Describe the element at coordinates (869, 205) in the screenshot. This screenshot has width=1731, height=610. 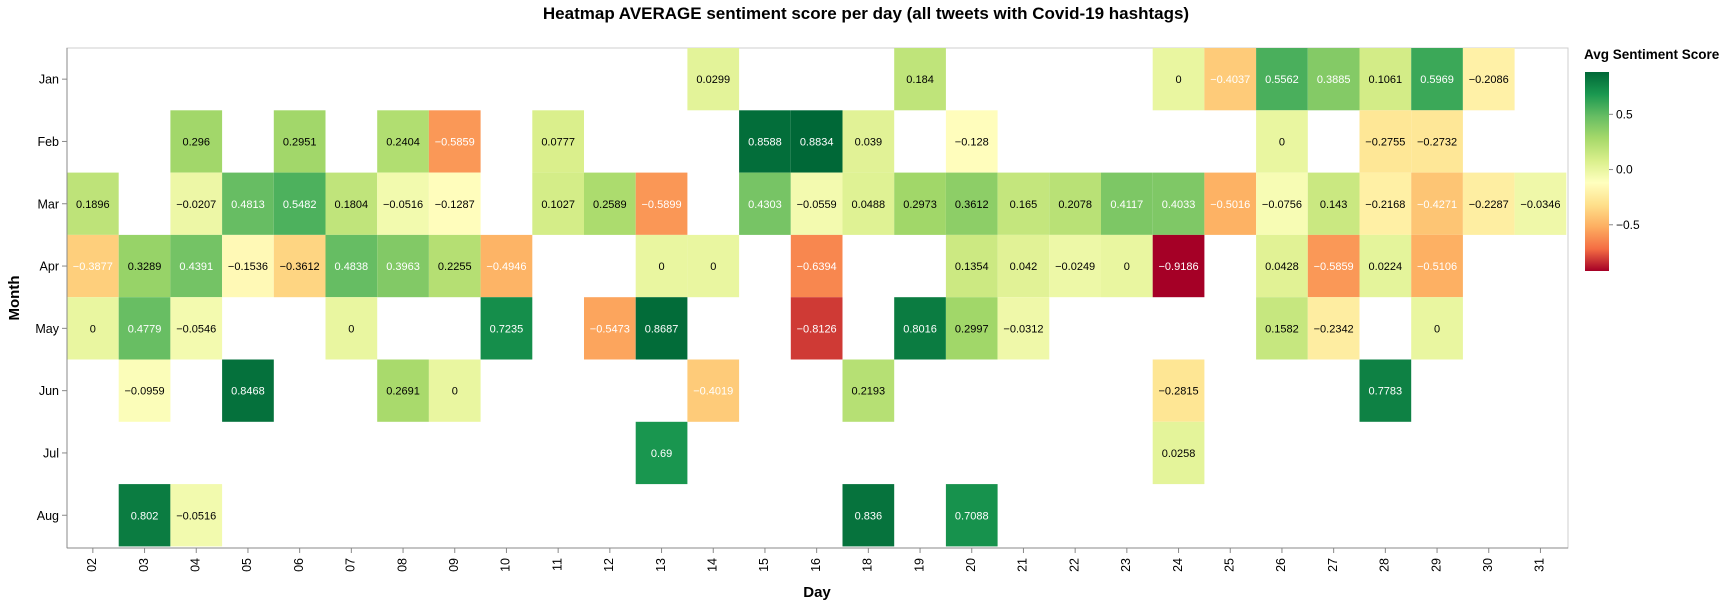
I see `heatmap-cell-label: 0.0488` at that location.